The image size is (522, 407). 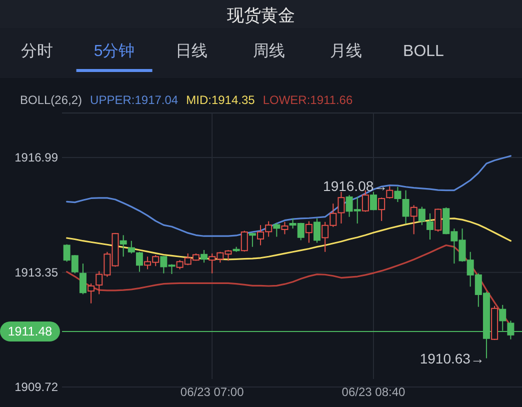 What do you see at coordinates (30, 331) in the screenshot?
I see `ref-line-label: 1911.48` at bounding box center [30, 331].